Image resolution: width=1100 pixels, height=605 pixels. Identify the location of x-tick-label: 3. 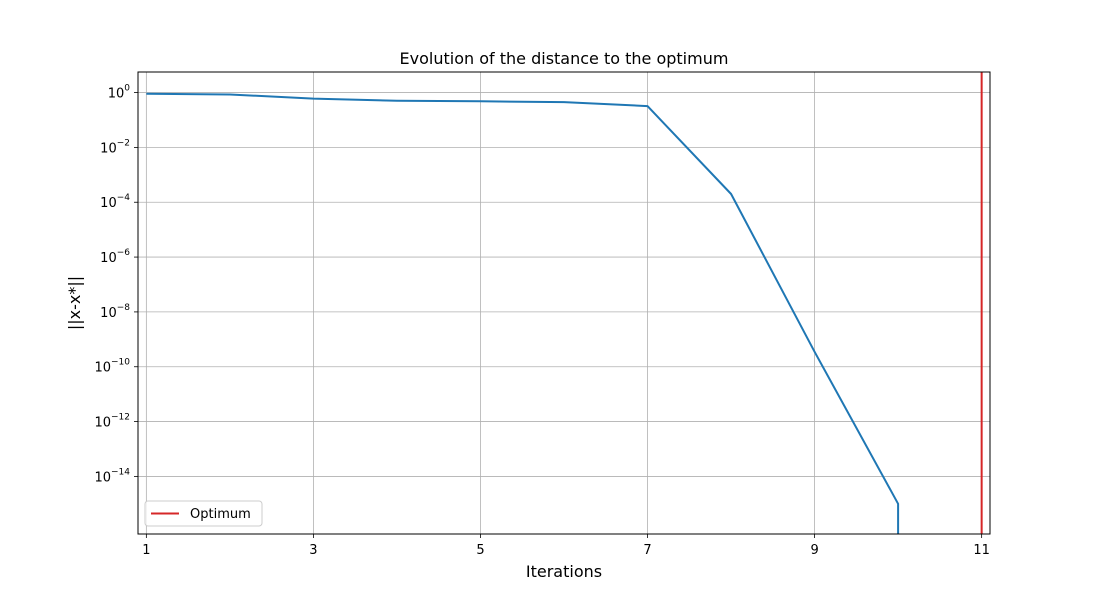
(313, 550).